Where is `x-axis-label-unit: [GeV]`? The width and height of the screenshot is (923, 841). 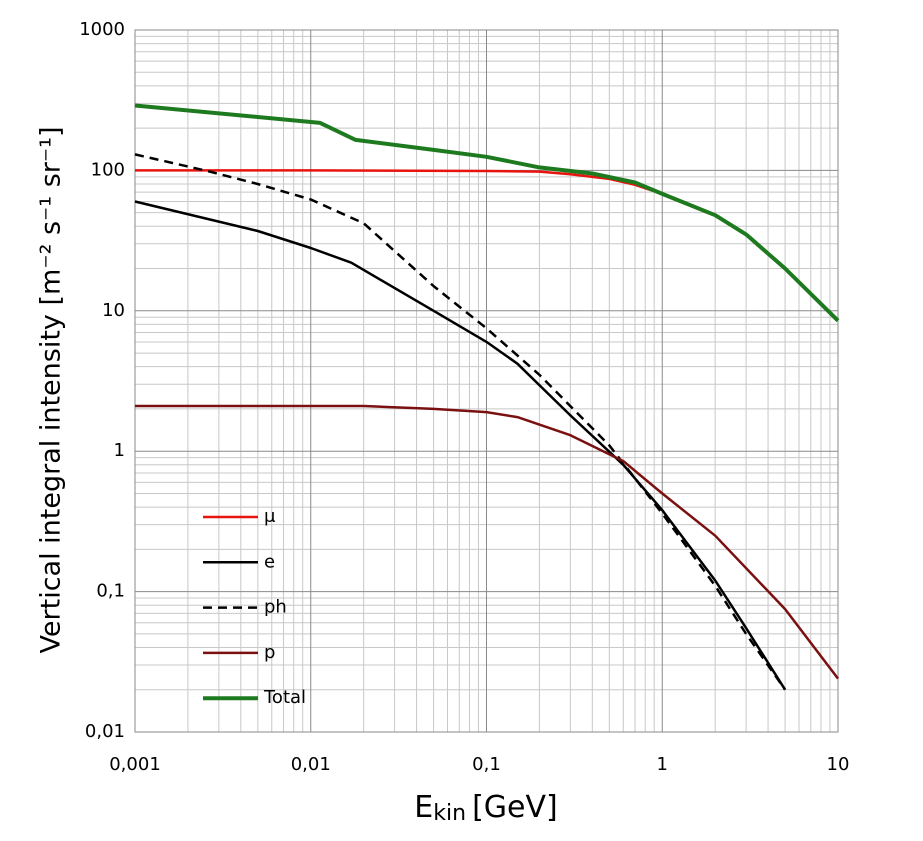
x-axis-label-unit: [GeV] is located at coordinates (515, 807).